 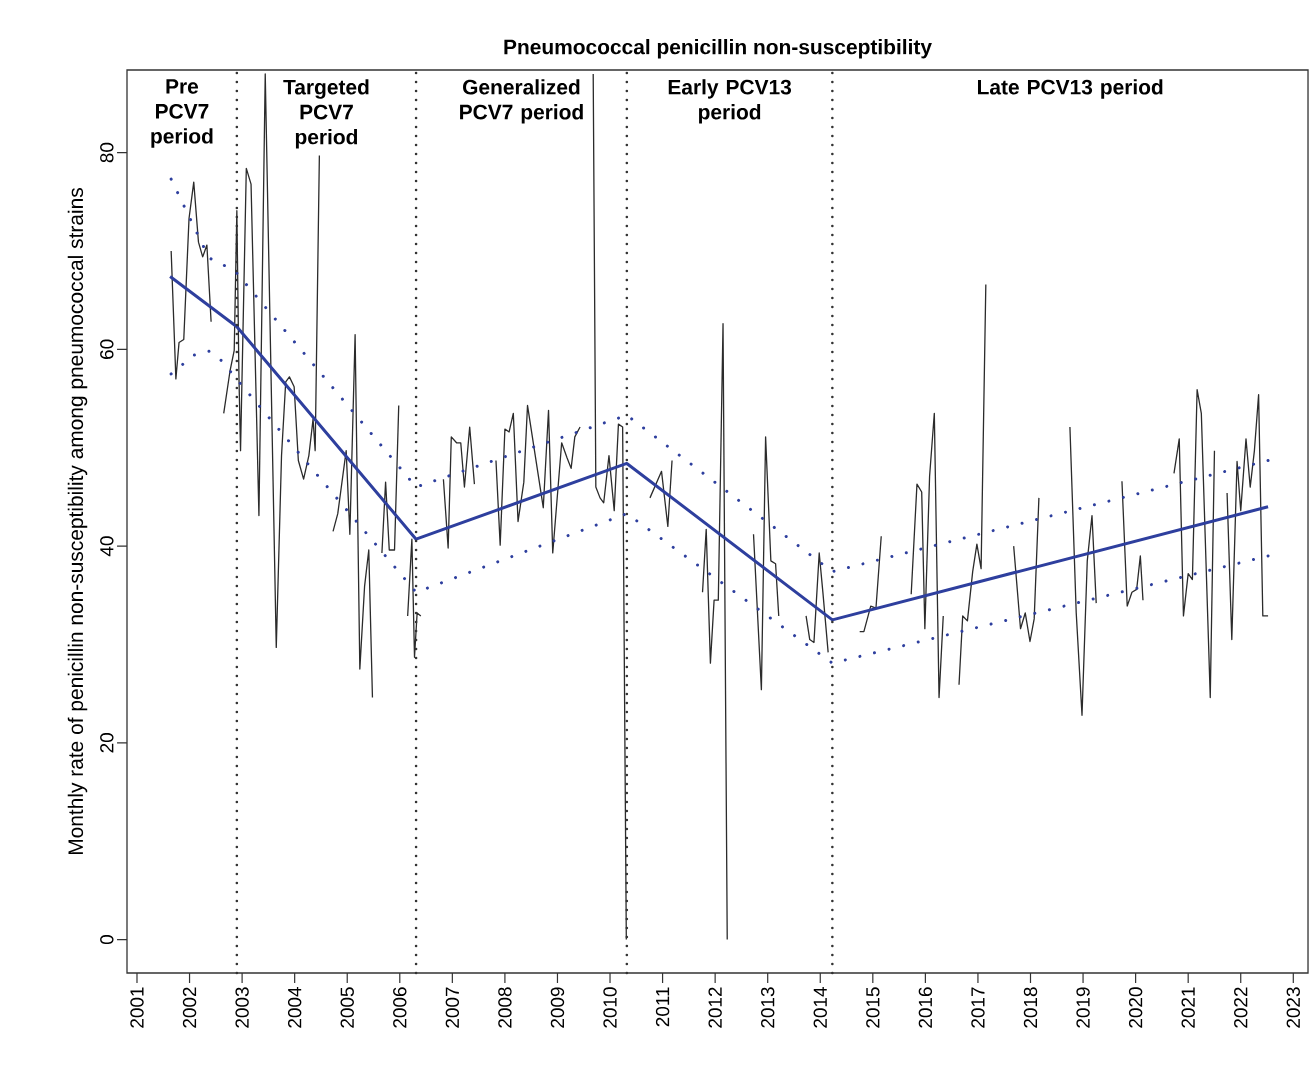 What do you see at coordinates (400, 1007) in the screenshot?
I see `x-tick-label: 2006` at bounding box center [400, 1007].